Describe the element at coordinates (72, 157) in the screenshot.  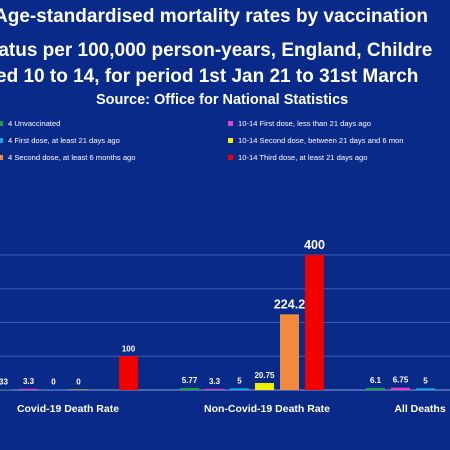
I see `legend-label: 4 Second dose, at least 6 months ago` at that location.